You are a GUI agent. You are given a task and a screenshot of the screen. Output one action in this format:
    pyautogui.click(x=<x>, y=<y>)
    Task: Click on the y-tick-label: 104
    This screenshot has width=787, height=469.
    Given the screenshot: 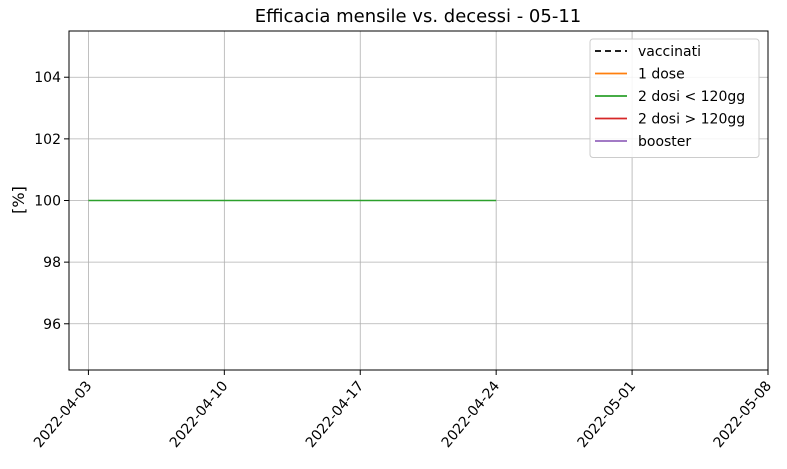 What is the action you would take?
    pyautogui.click(x=47, y=78)
    